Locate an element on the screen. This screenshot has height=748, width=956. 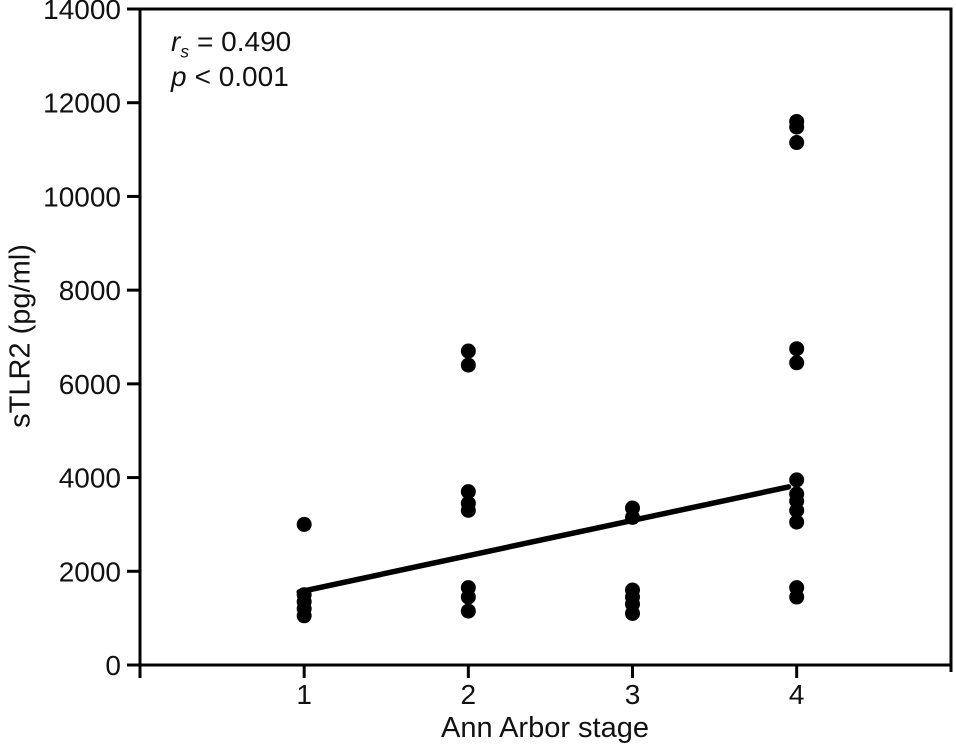
r-value: = 0.490 is located at coordinates (244, 41).